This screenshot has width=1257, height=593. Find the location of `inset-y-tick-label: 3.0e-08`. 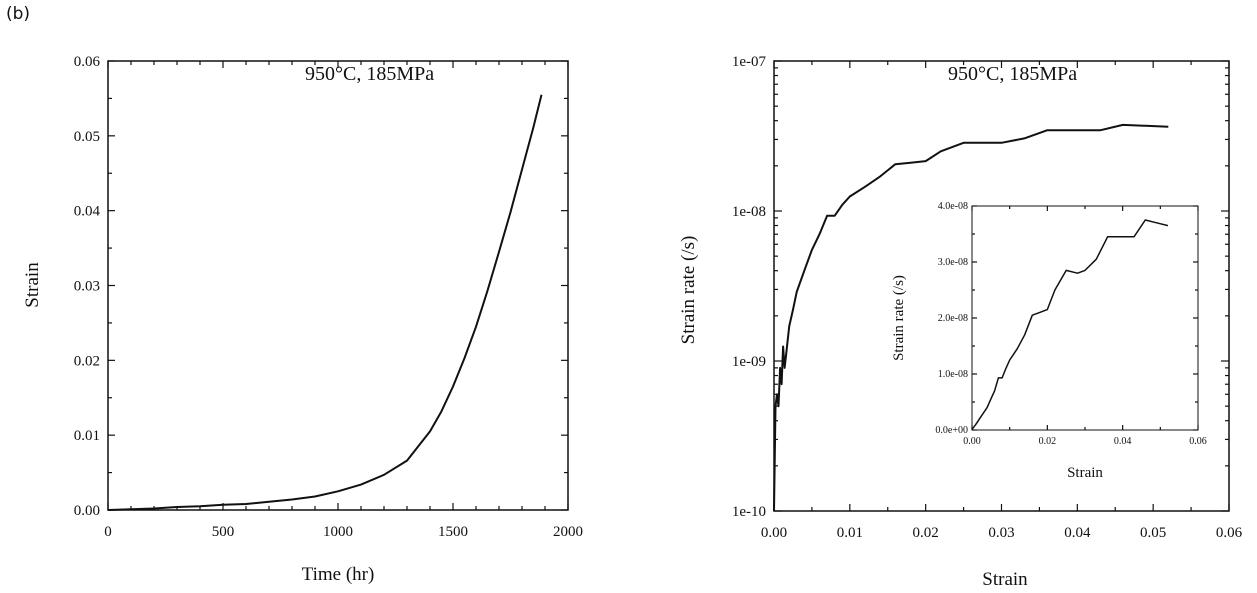

inset-y-tick-label: 3.0e-08 is located at coordinates (953, 262).